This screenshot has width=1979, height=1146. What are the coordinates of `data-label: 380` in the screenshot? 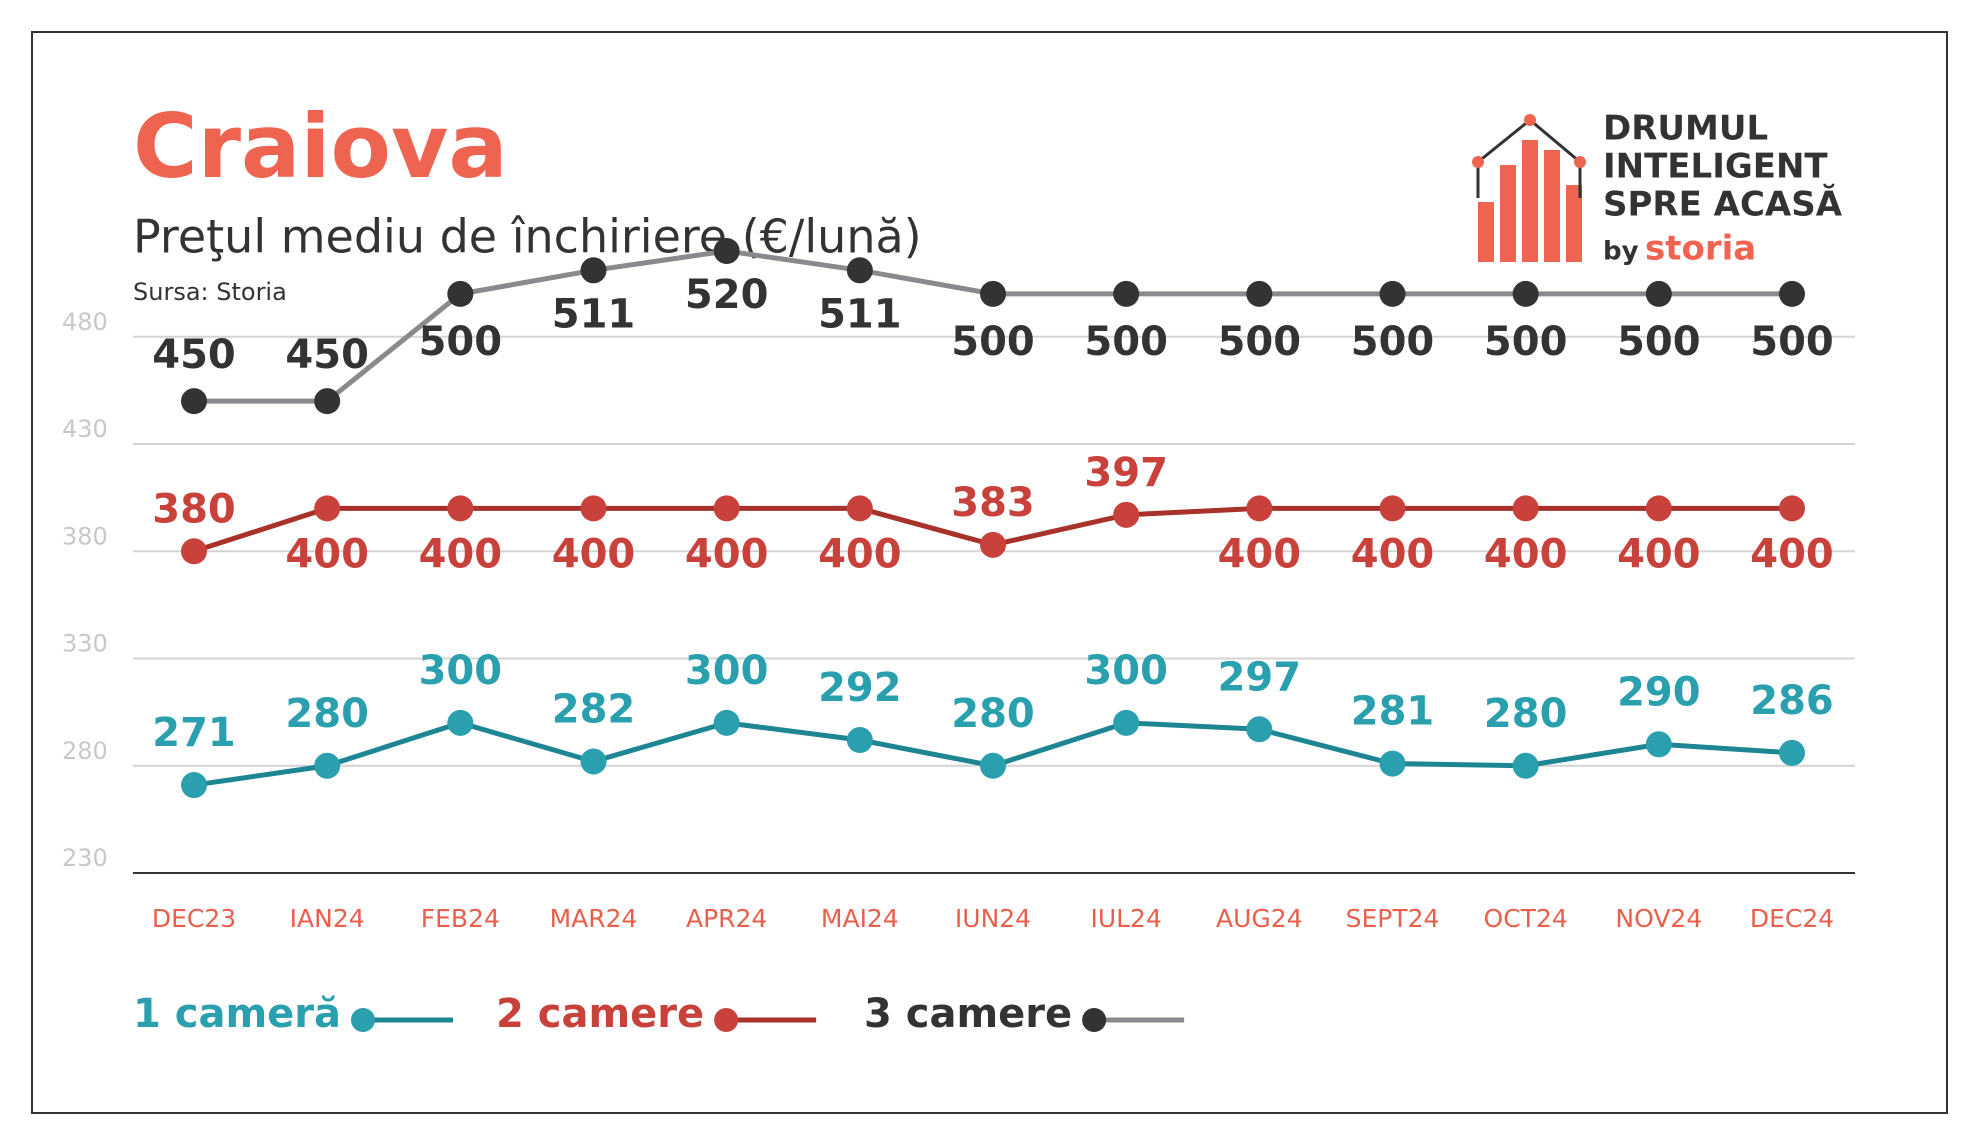 It's located at (194, 509).